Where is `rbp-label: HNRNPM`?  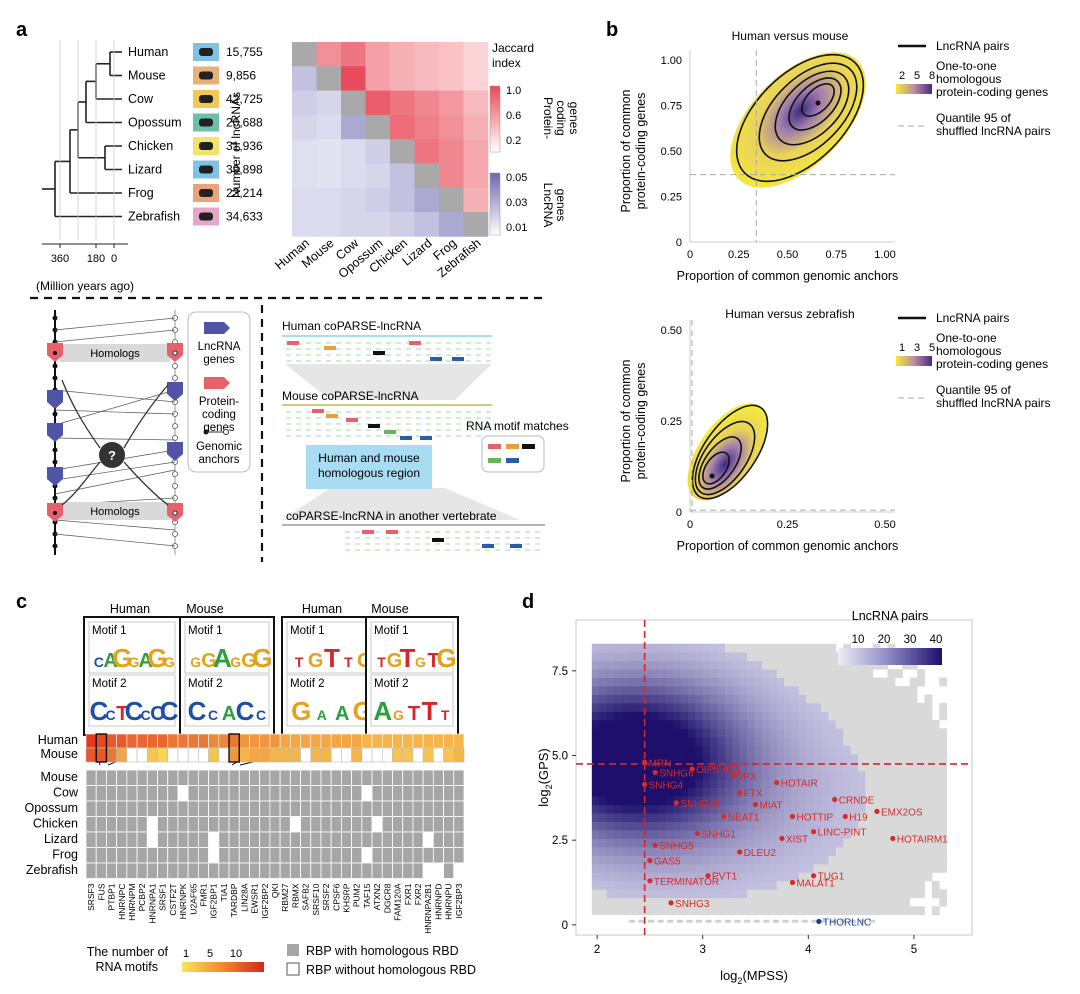
rbp-label: HNRNPM is located at coordinates (132, 902).